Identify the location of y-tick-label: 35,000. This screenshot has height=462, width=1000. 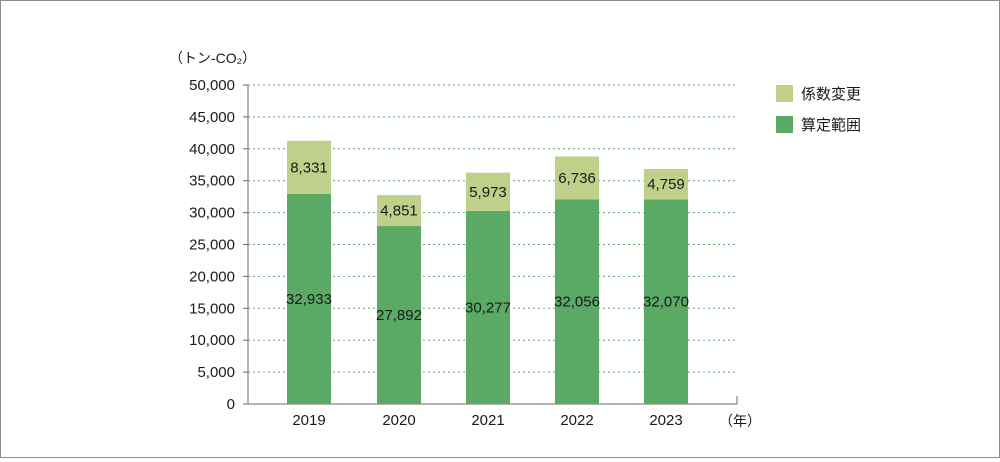
(212, 181).